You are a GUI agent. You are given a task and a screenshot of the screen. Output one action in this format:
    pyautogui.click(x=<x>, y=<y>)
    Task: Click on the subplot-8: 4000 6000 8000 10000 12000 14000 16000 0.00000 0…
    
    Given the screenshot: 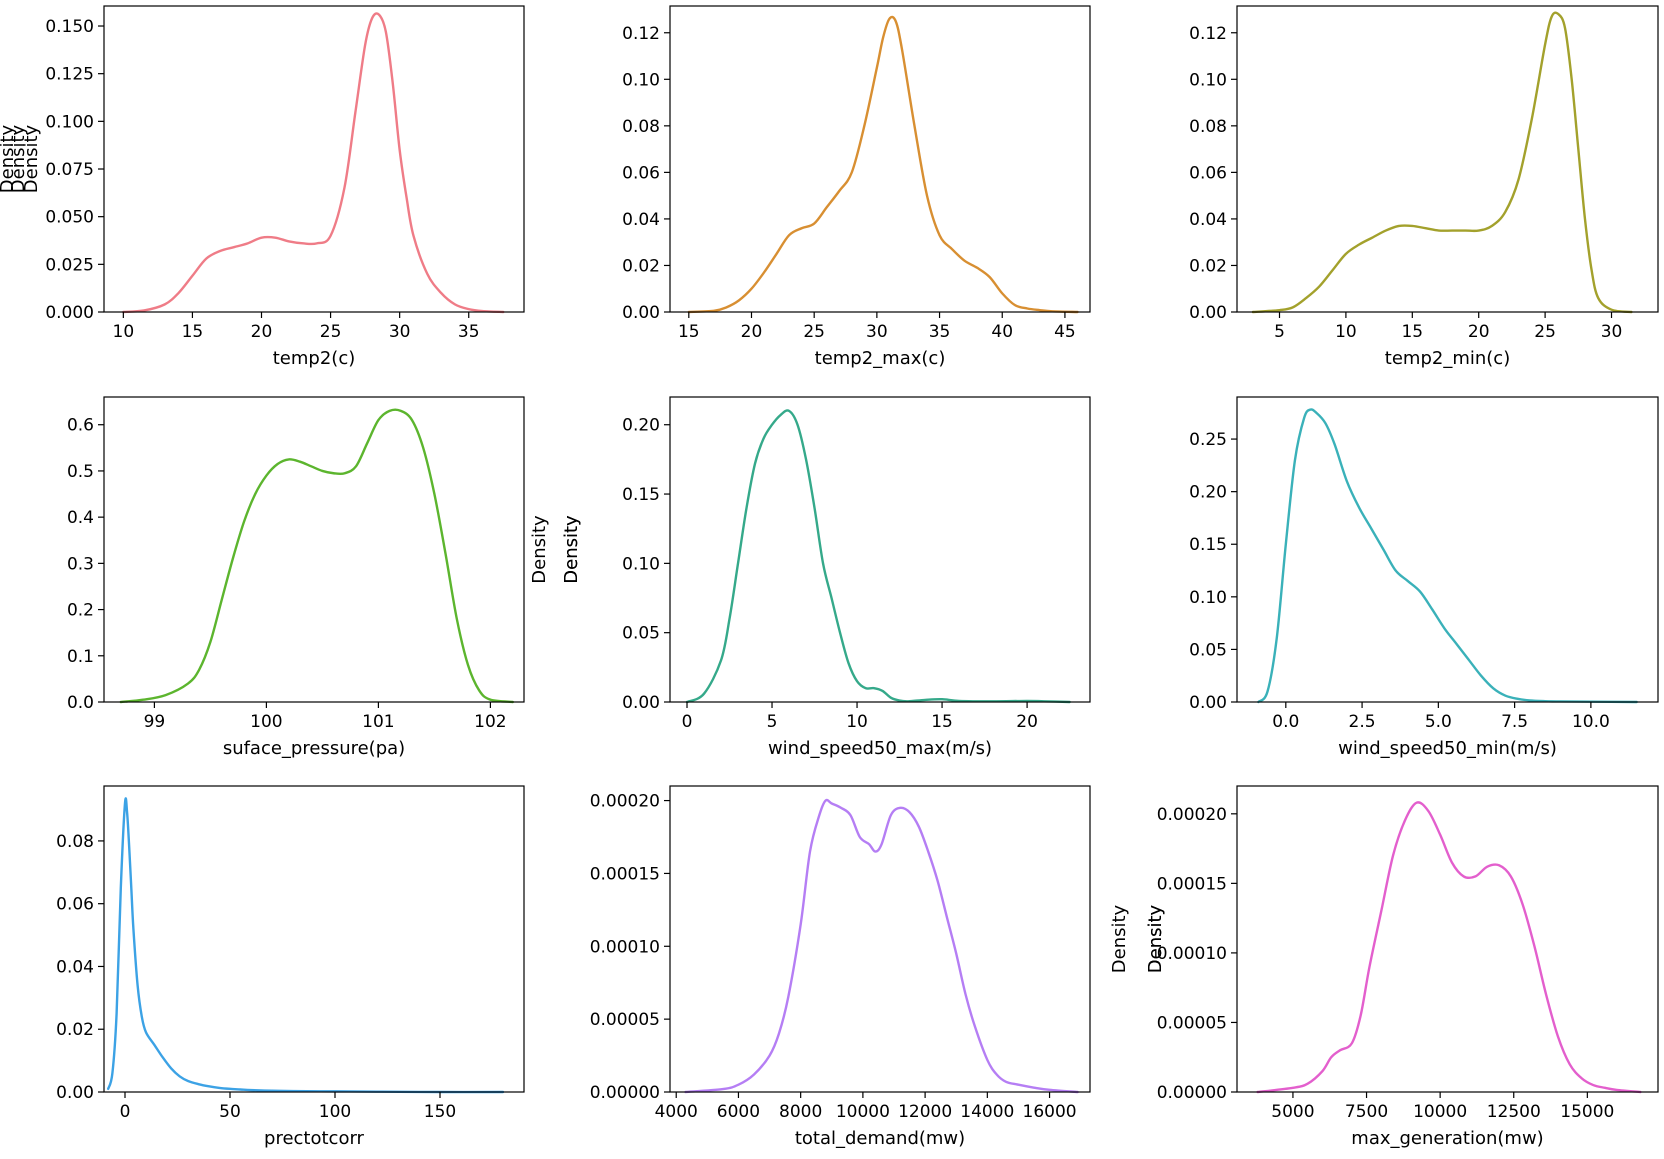 What is the action you would take?
    pyautogui.click(x=878, y=967)
    